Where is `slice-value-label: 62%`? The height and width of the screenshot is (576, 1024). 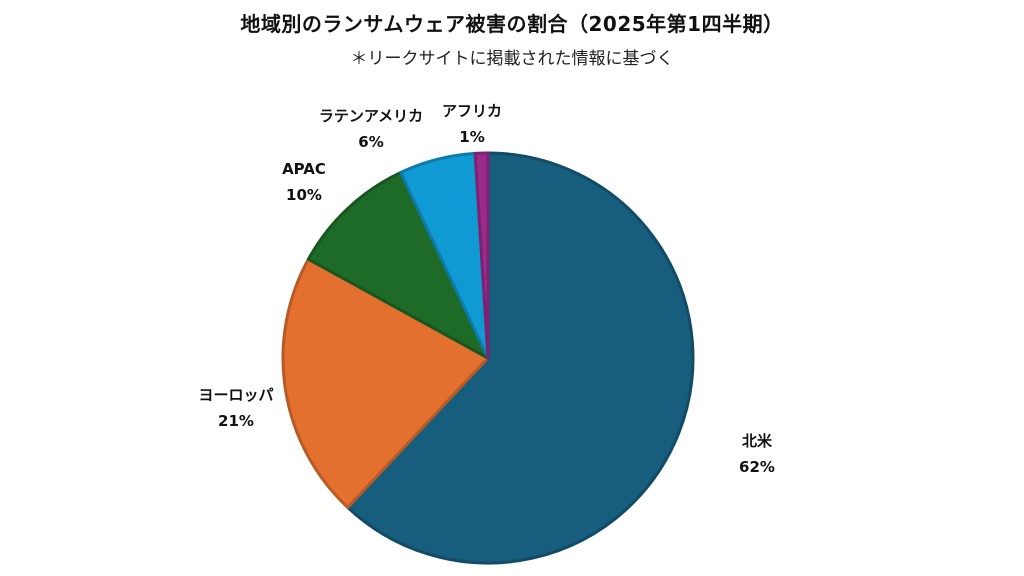
slice-value-label: 62% is located at coordinates (757, 467).